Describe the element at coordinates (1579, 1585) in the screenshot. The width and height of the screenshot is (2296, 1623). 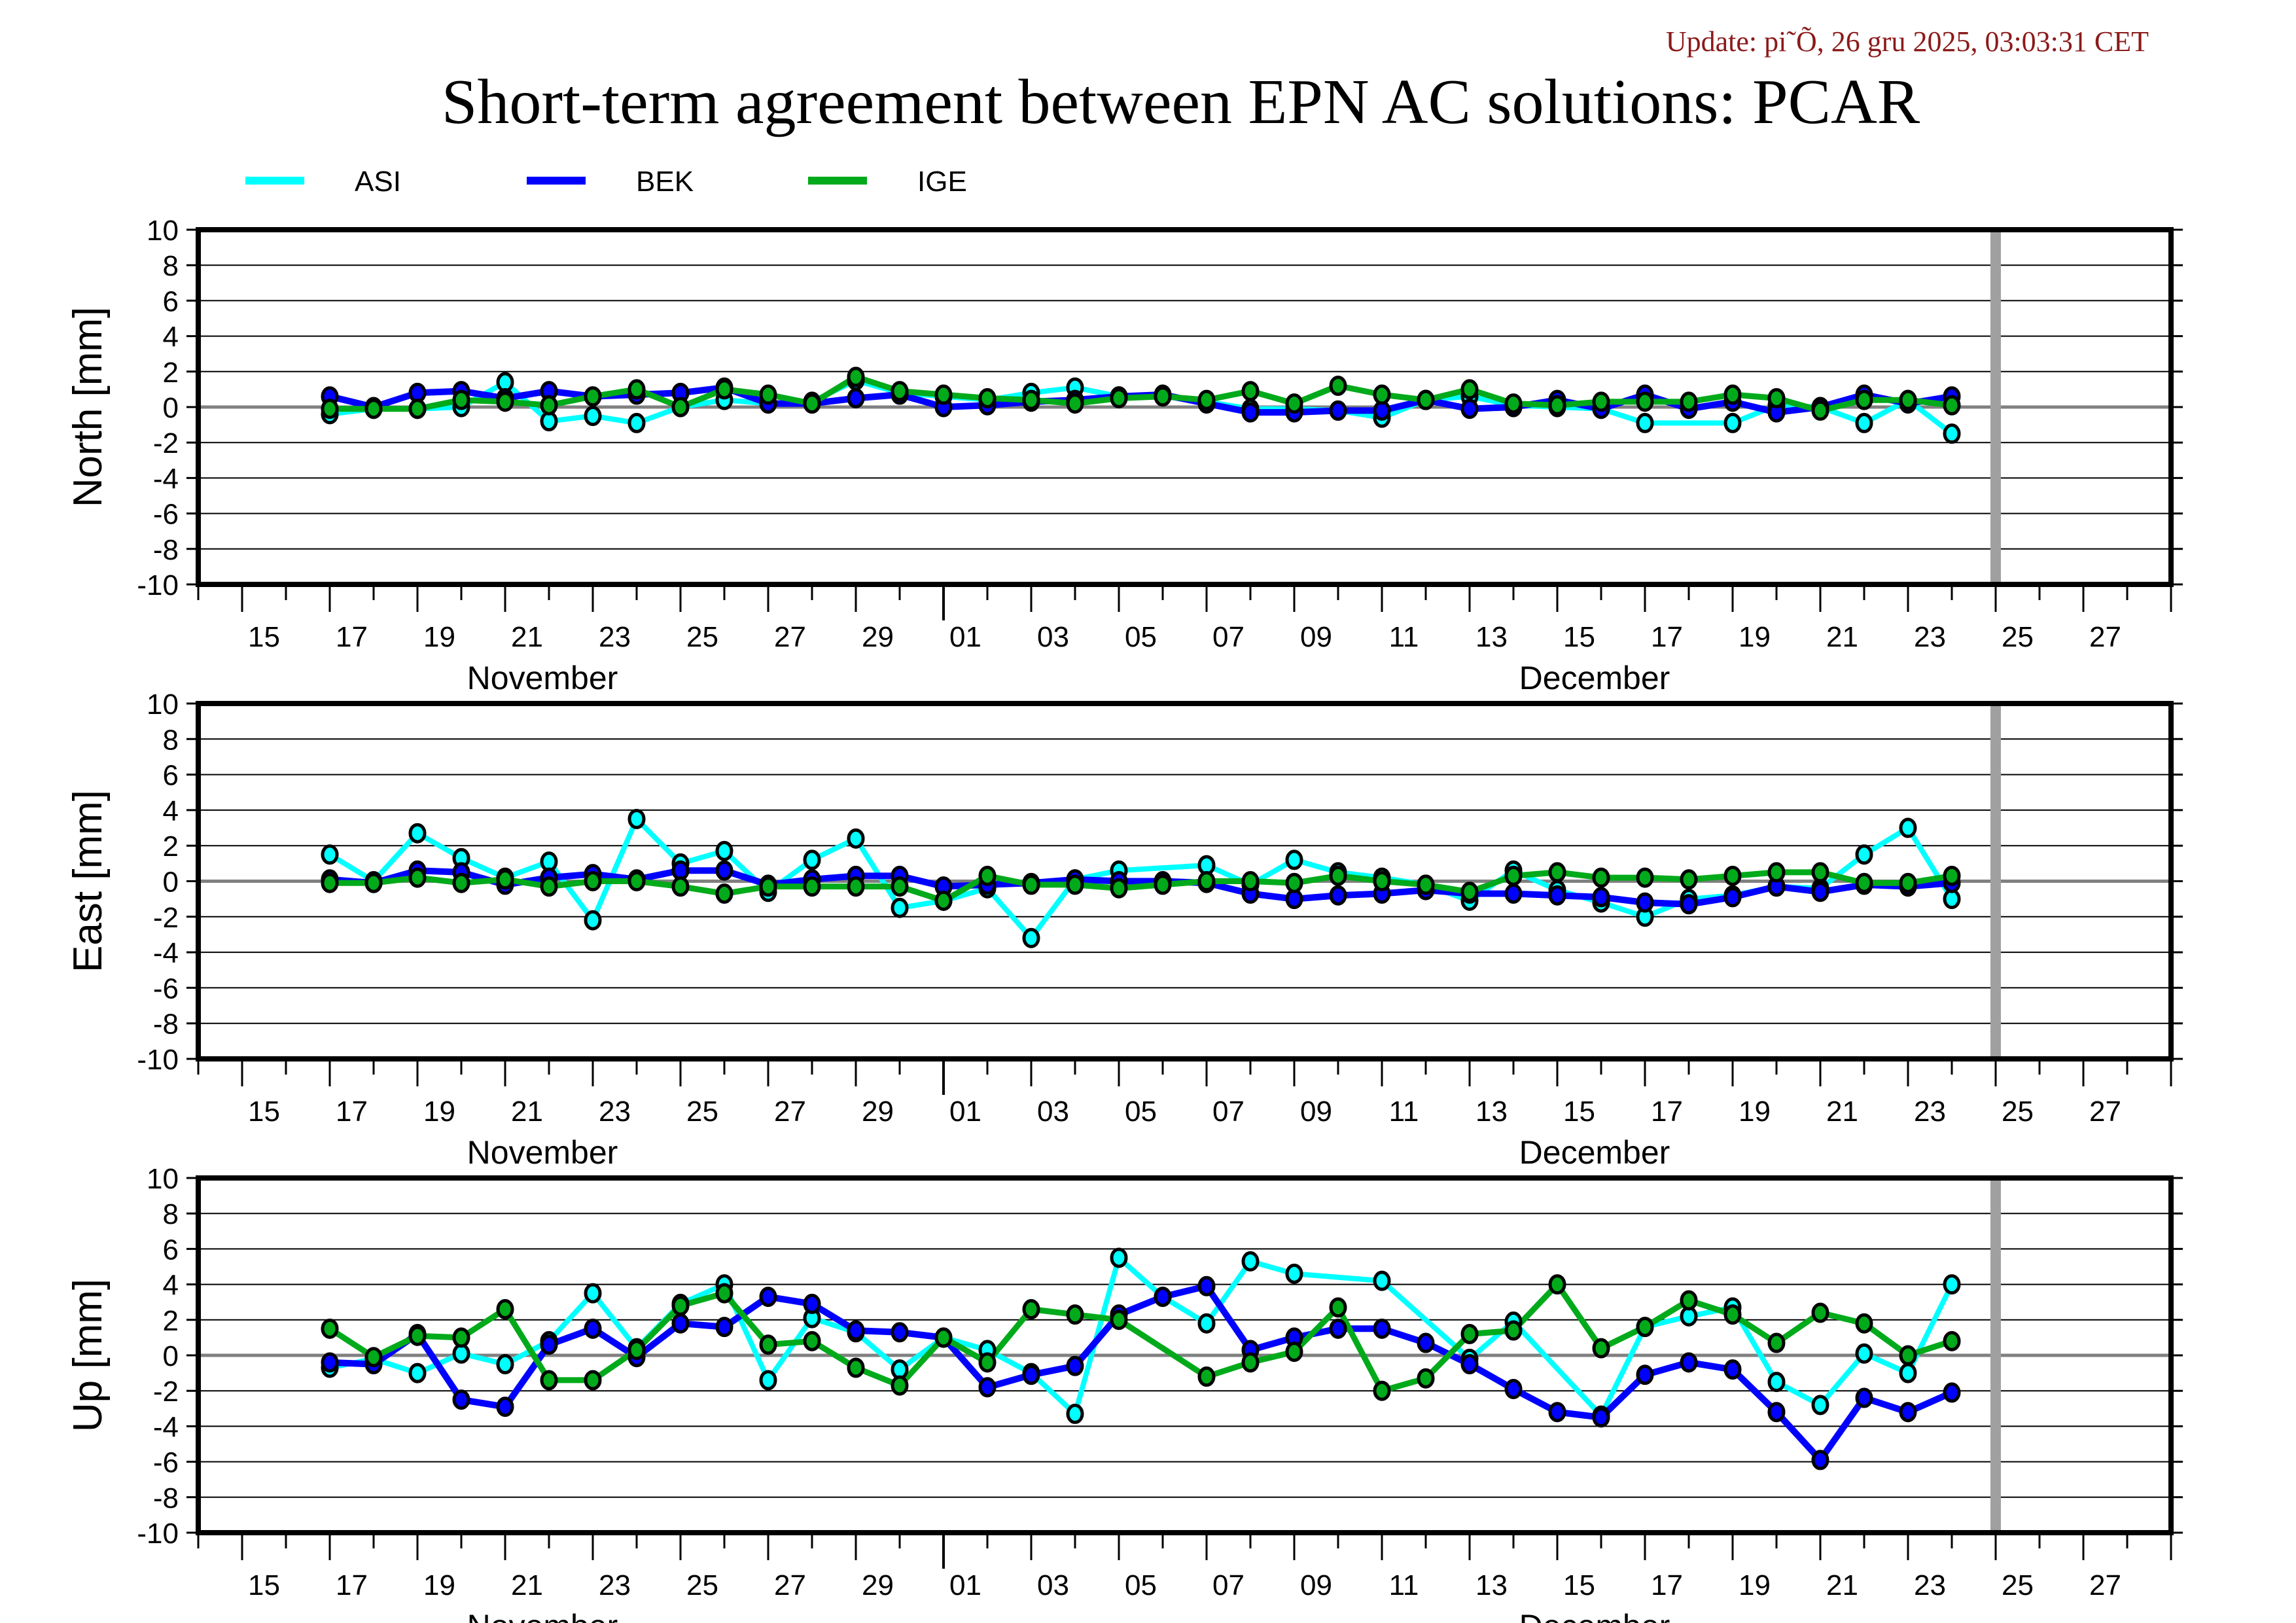
I see `x-tick-label: 15` at that location.